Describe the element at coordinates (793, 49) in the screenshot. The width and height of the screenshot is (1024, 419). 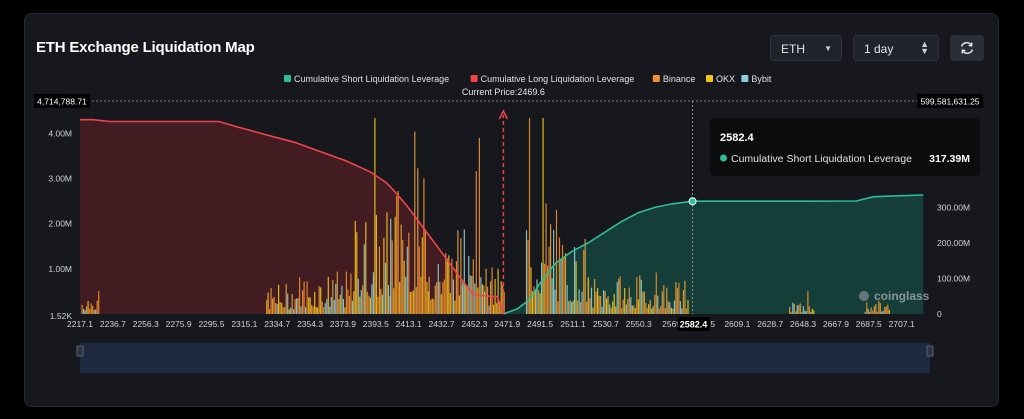
I see `symbol-select-value: ETH` at that location.